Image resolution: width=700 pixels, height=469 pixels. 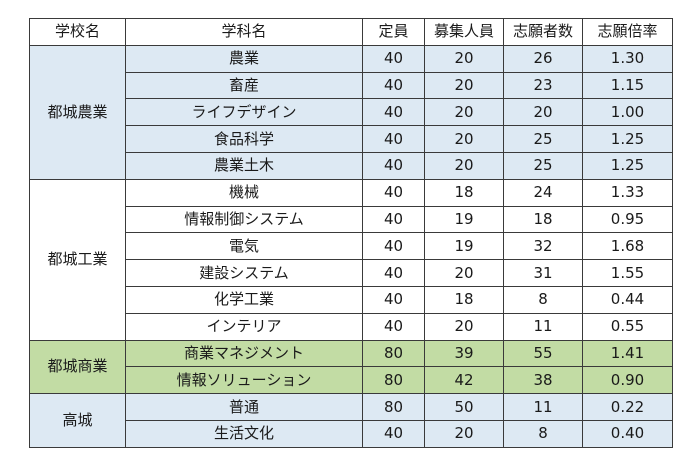 I want to click on recruits-cell: 42, so click(x=464, y=380).